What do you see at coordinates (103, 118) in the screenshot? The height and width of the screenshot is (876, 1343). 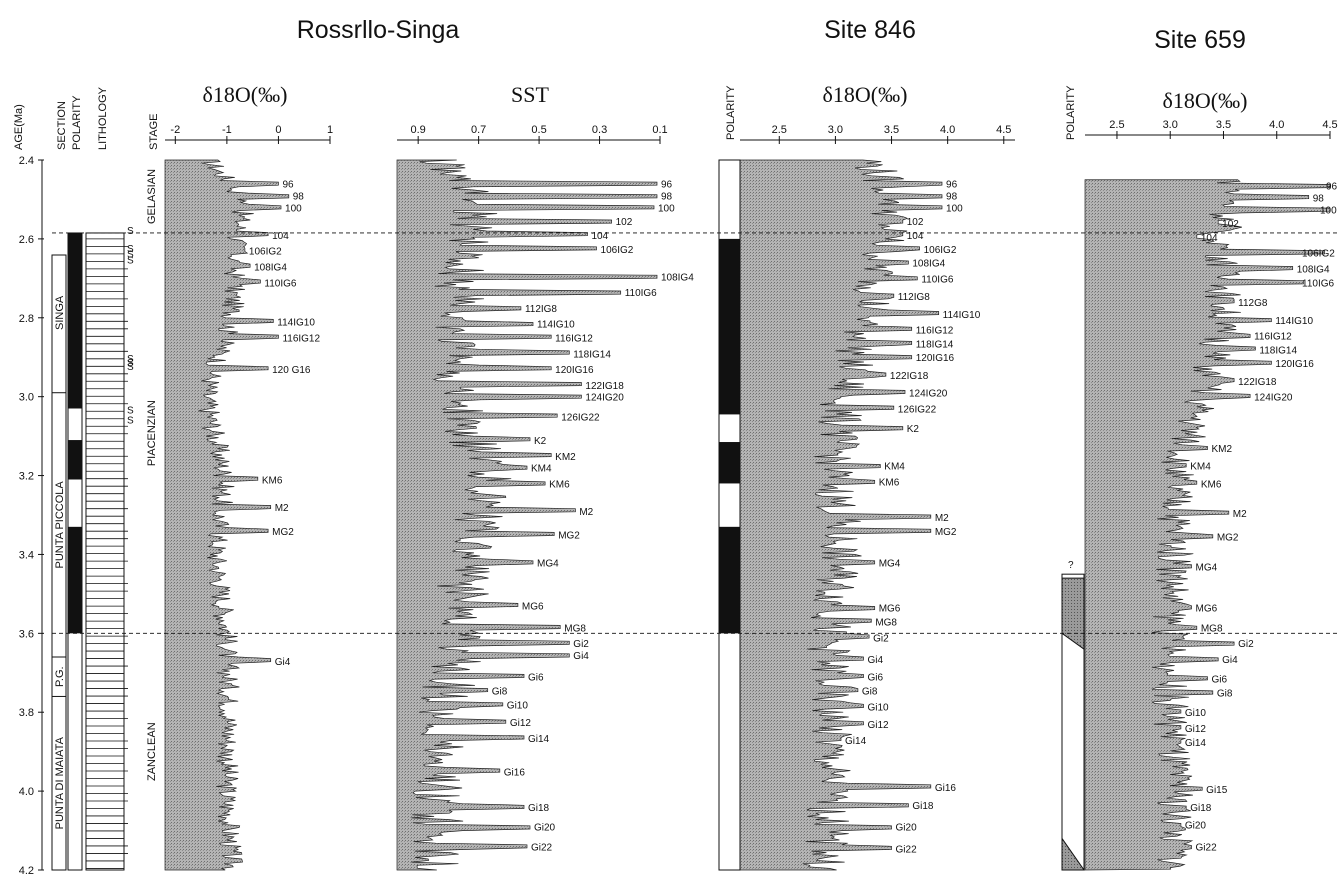 I see `lithology-column-header: LITHOLOGY` at bounding box center [103, 118].